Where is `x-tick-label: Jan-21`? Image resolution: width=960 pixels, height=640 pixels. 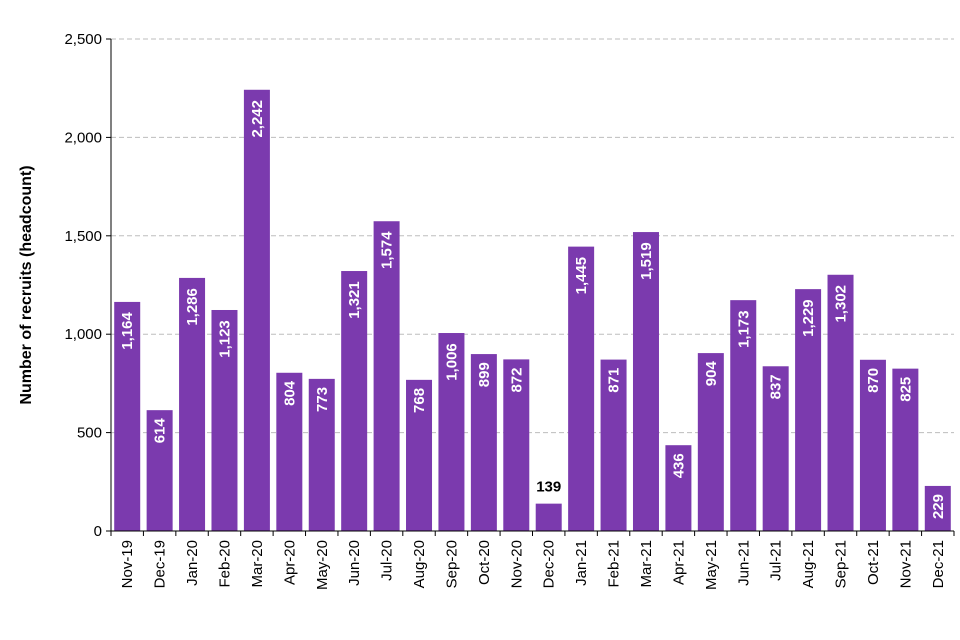 x-tick-label: Jan-21 is located at coordinates (581, 563).